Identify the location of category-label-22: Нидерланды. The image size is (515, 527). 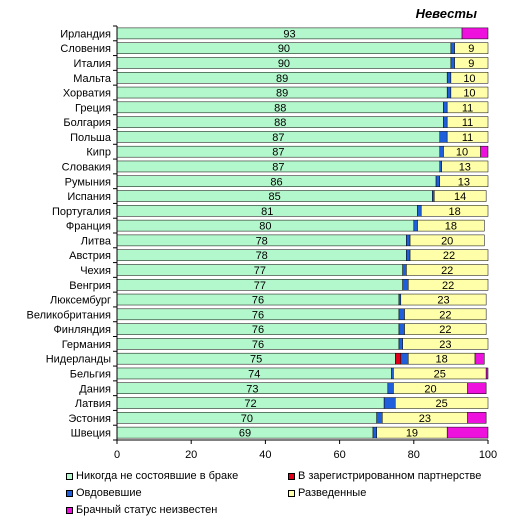
(78, 360).